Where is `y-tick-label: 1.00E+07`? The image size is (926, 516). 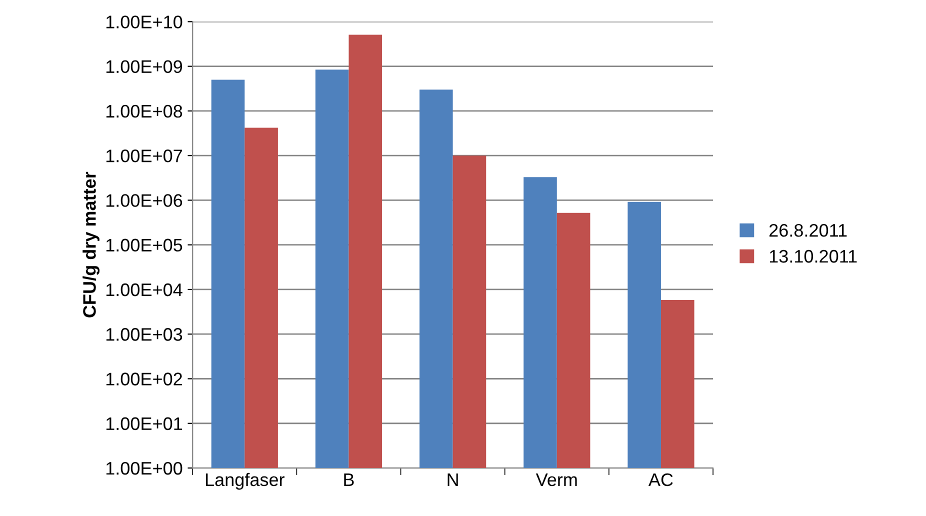 y-tick-label: 1.00E+07 is located at coordinates (144, 156).